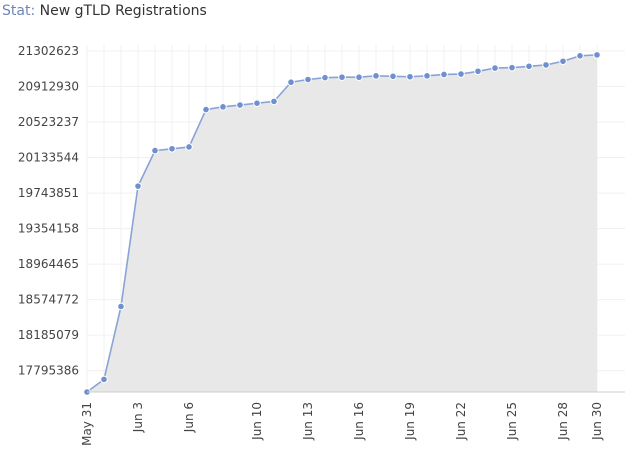 This screenshot has width=635, height=451. What do you see at coordinates (597, 421) in the screenshot?
I see `x-tick-label: Jun 30` at bounding box center [597, 421].